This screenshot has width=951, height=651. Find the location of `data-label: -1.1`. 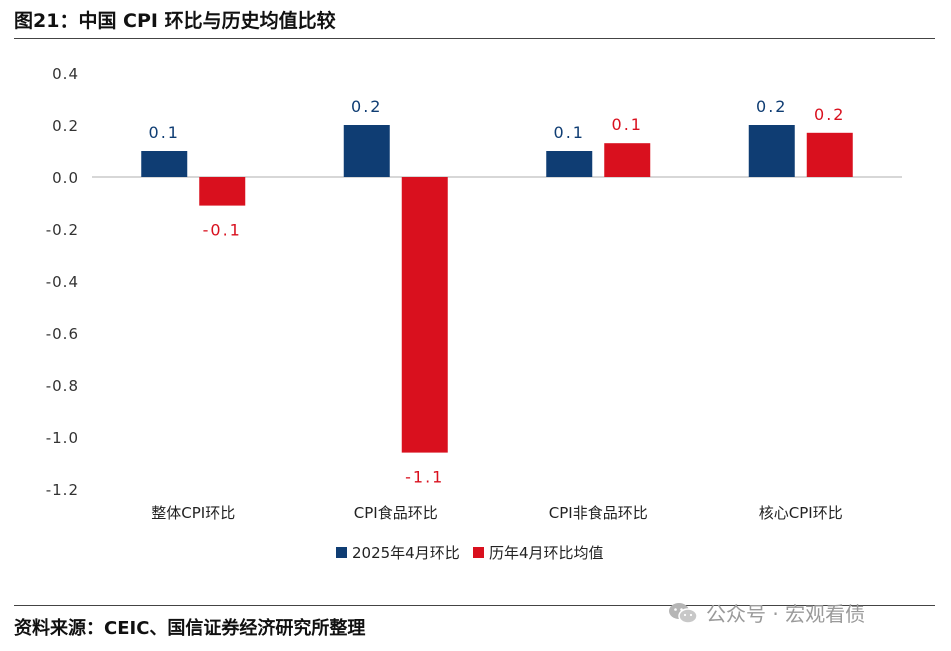

data-label: -1.1 is located at coordinates (424, 477).